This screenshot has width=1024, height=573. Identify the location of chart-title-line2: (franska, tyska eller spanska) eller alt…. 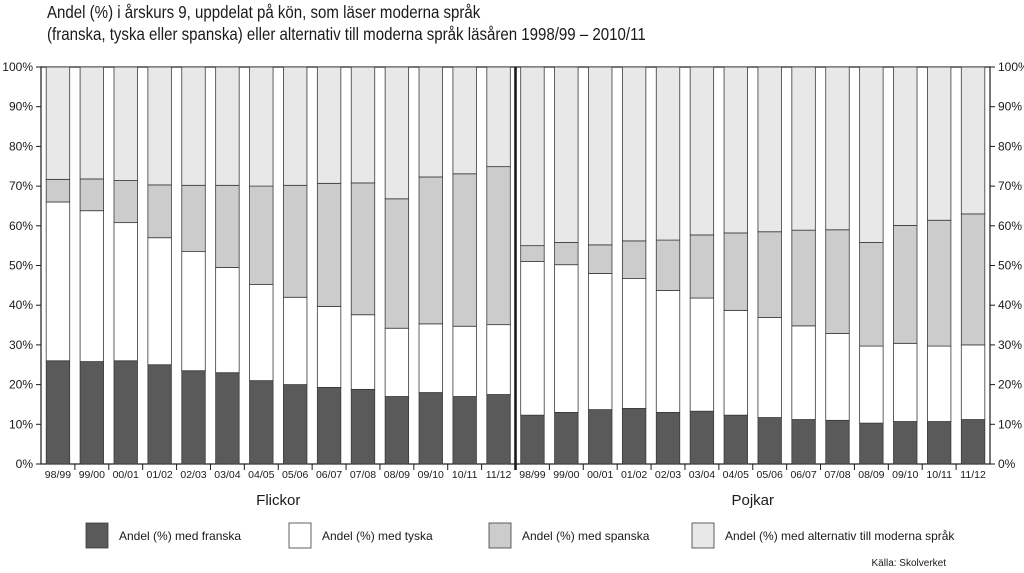
(346, 34).